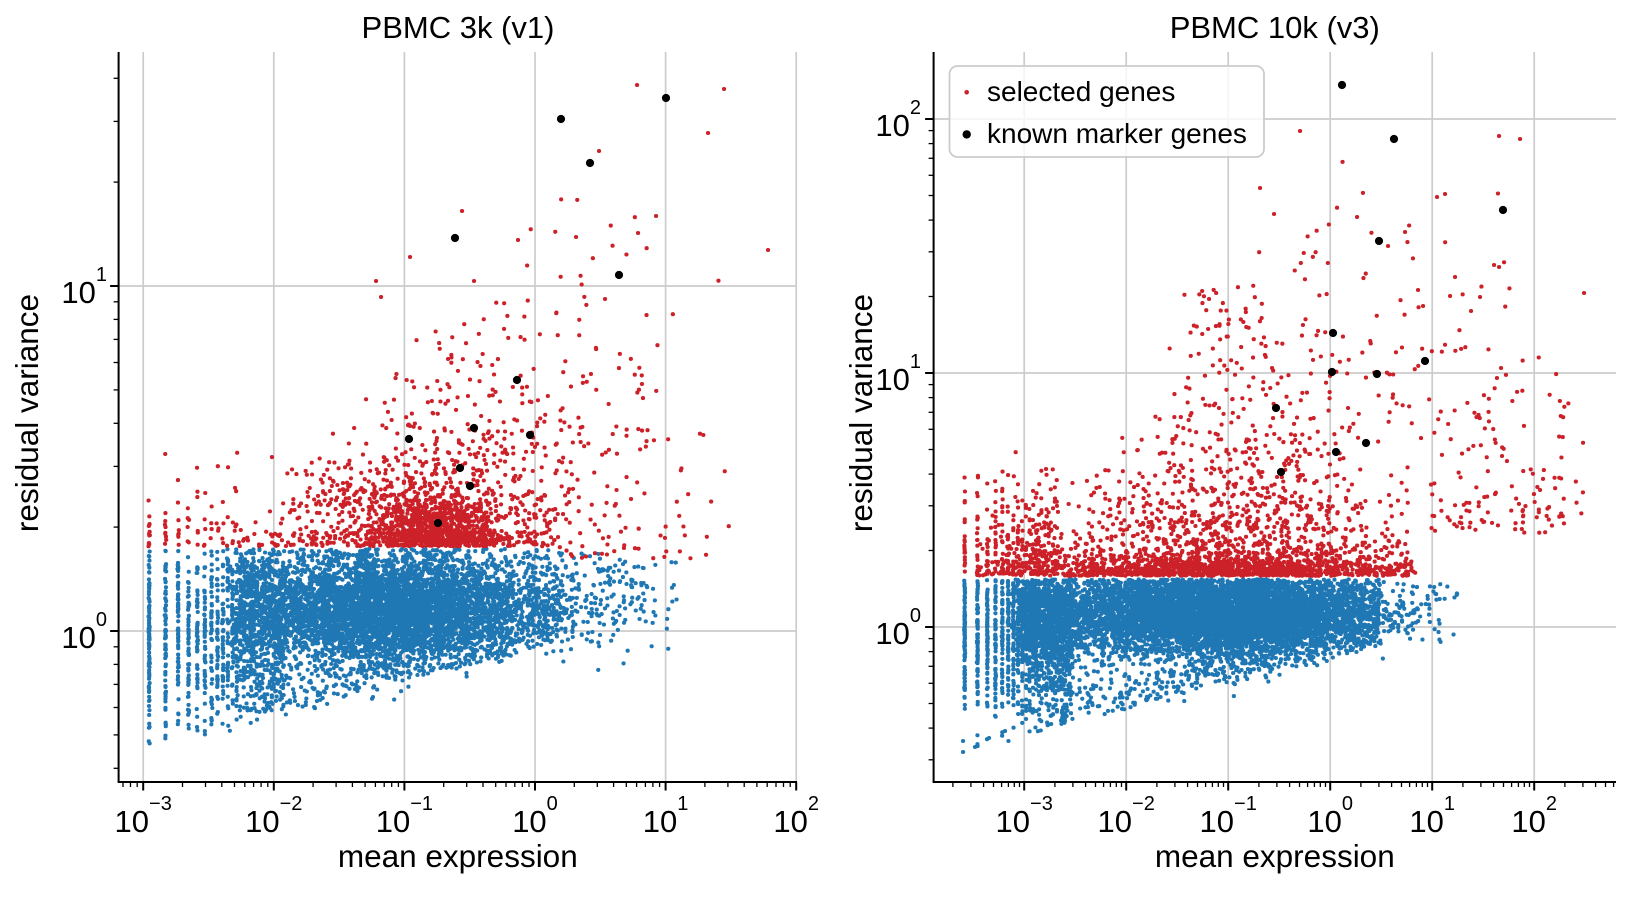 This screenshot has width=1631, height=898. Describe the element at coordinates (1275, 27) in the screenshot. I see `svg-text: PBMC 10k (v3)` at that location.